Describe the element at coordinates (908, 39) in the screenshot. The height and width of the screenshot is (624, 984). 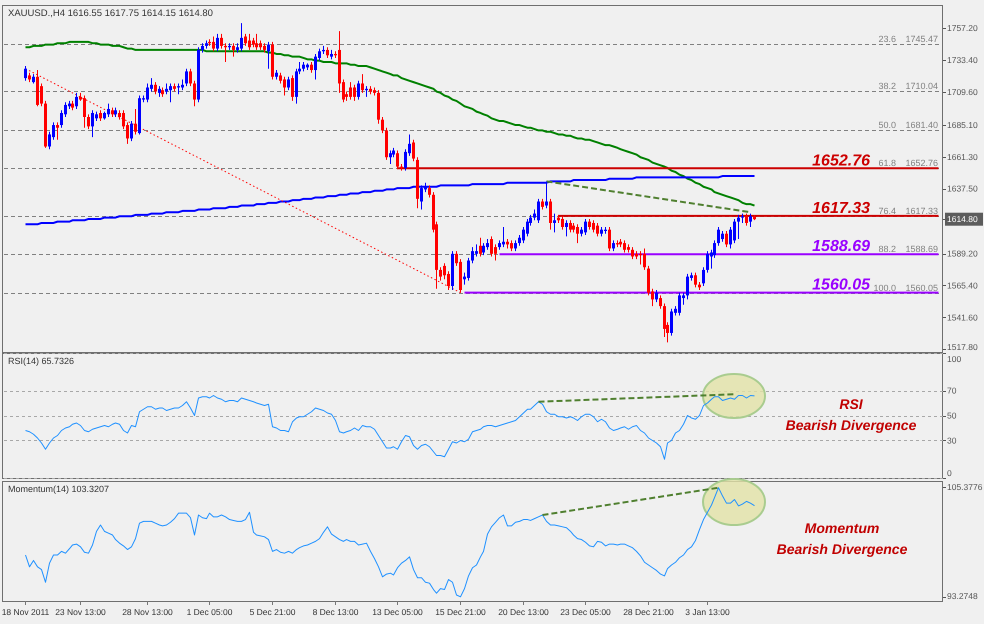
I see `ref-line-label: 23.6 1745.47` at that location.